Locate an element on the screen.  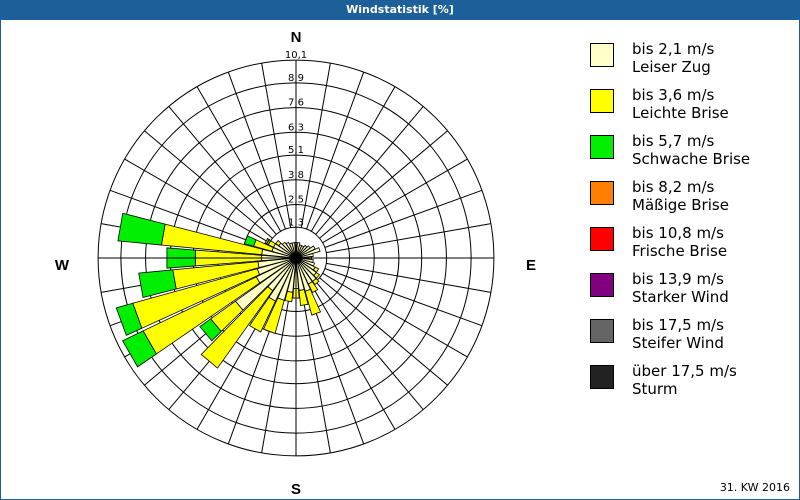
legend-item: bis 2,1 m/s Leiser Zug is located at coordinates (690, 61).